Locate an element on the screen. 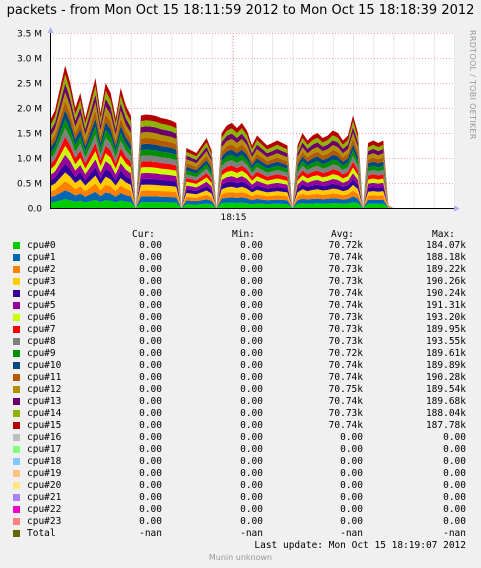 Image resolution: width=481 pixels, height=568 pixels. legend-row: Total -nan -nan -nan -nan is located at coordinates (240, 534).